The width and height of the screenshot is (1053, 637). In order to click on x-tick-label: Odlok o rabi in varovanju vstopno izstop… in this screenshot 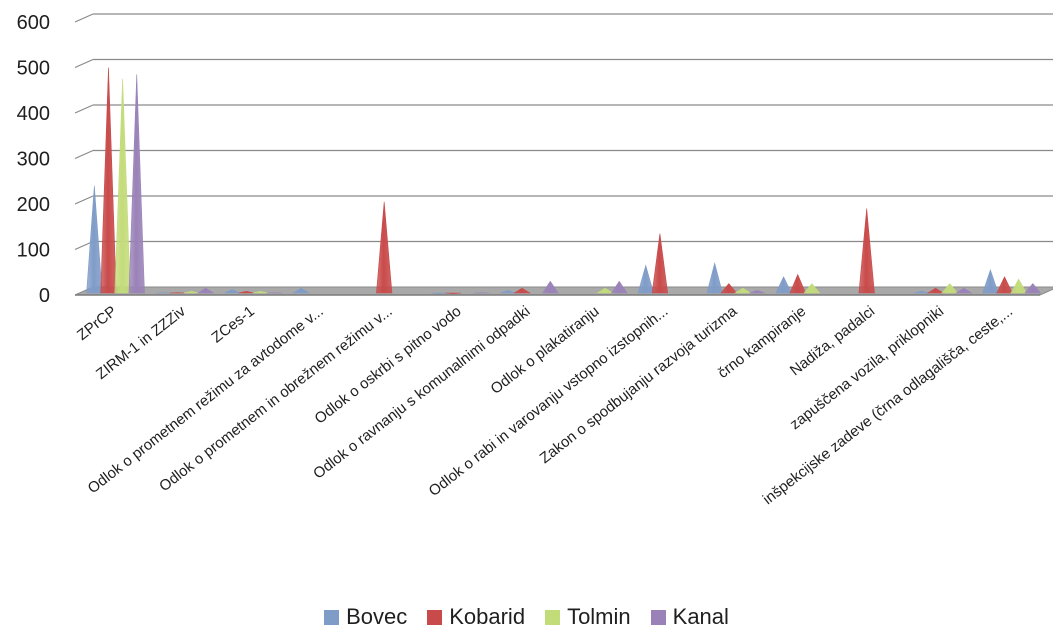, I will do `click(549, 401)`.